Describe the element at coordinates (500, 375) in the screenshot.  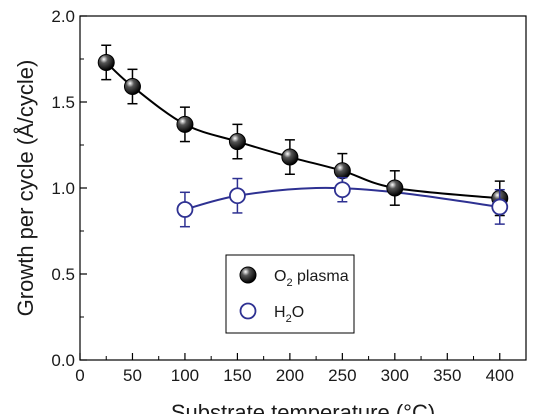
I see `x-tick-label: 400` at that location.